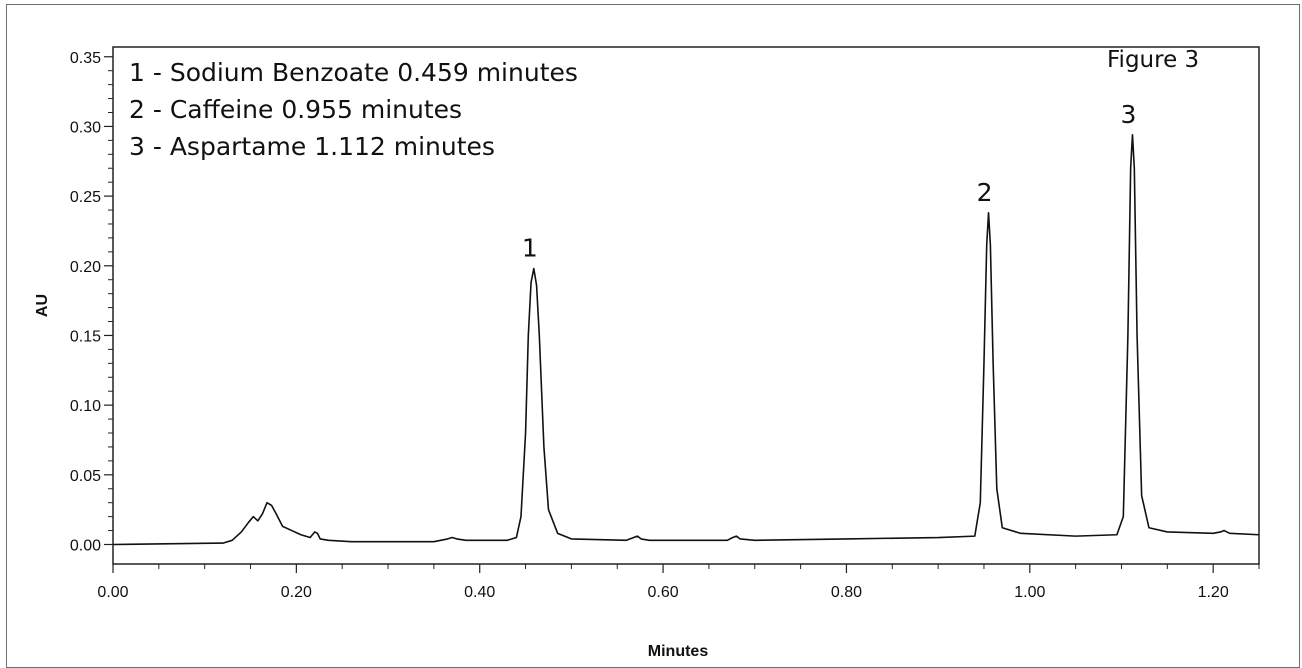 The height and width of the screenshot is (668, 1302). Describe the element at coordinates (1213, 592) in the screenshot. I see `x-tick-label: 1.20` at that location.